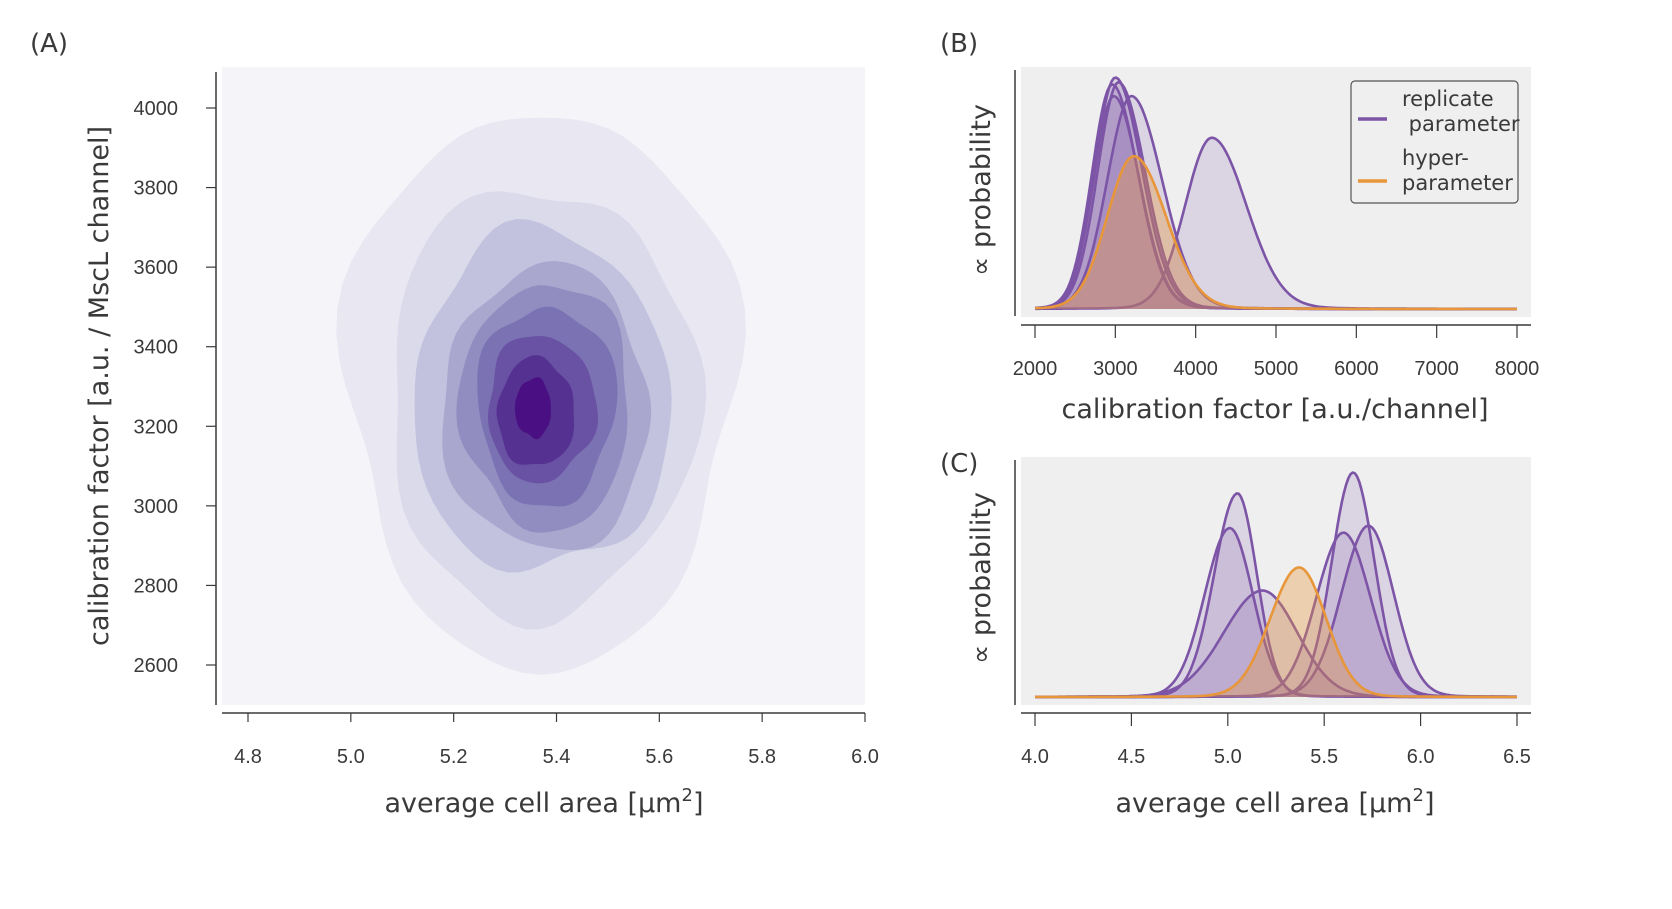 This screenshot has height=909, width=1672. I want to click on panel-c-x-axis-label: average cell area [µm2], so click(1275, 802).